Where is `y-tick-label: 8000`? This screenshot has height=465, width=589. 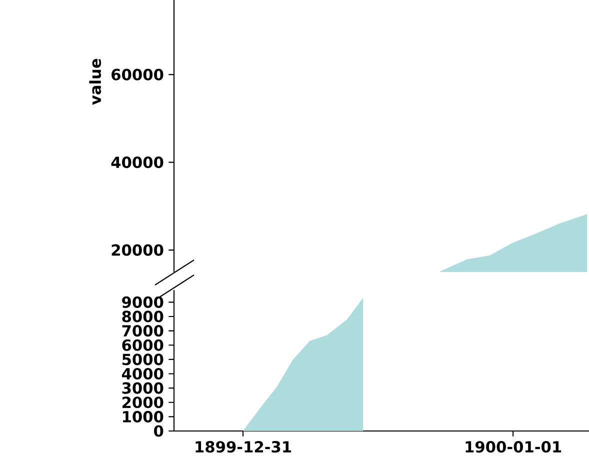 y-tick-label: 8000 is located at coordinates (143, 316).